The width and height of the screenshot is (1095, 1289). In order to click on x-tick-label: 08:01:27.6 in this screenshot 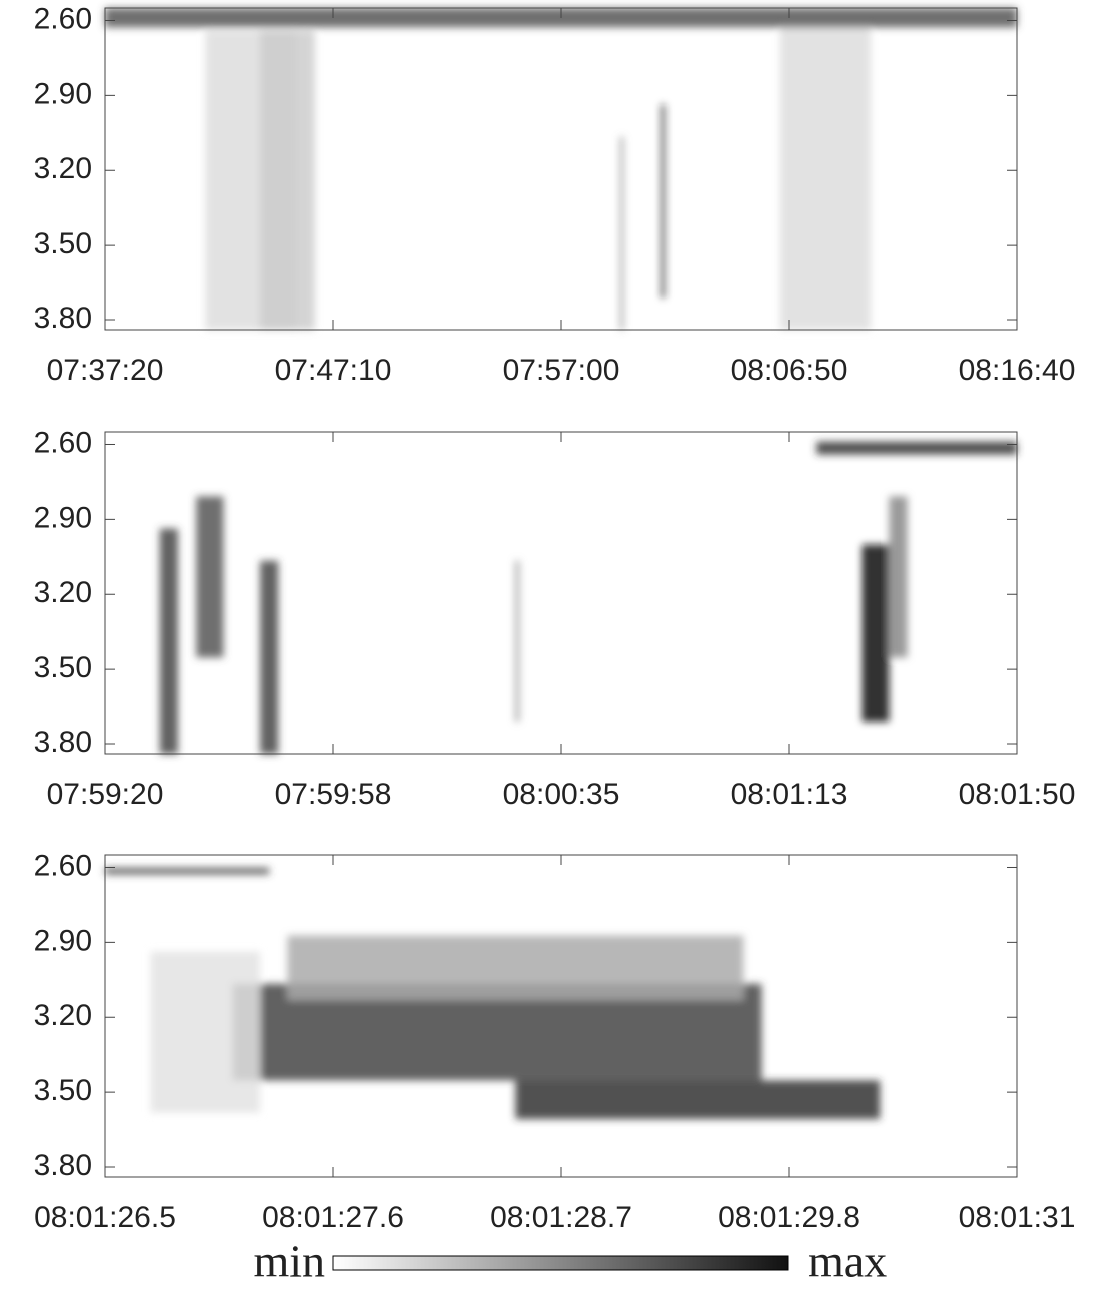, I will do `click(333, 1217)`.